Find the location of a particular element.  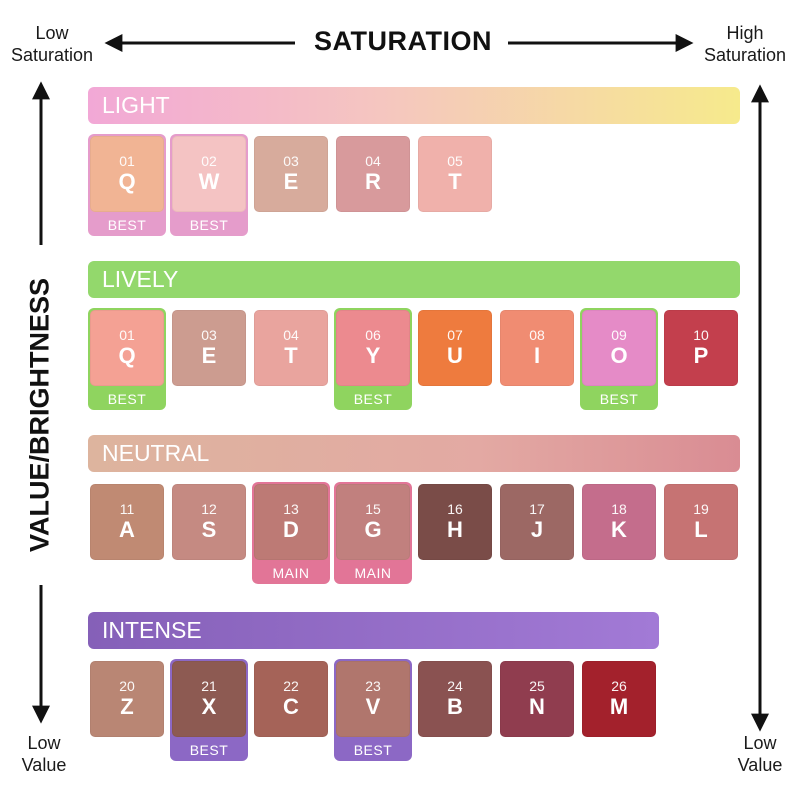

swatch-letter: W is located at coordinates (209, 181).